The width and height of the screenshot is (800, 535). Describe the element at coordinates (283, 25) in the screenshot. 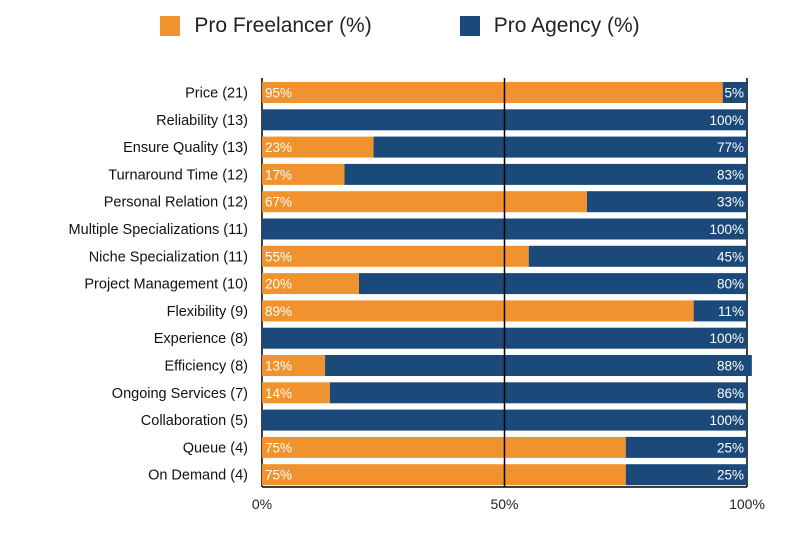

I see `legend-label-freelancer: Pro Freelancer (%)` at that location.